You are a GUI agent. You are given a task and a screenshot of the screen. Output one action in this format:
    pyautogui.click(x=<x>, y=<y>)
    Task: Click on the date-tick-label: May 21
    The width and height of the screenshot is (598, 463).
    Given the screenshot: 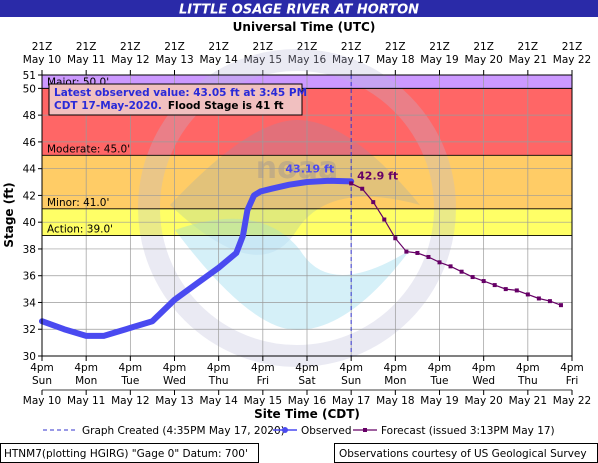 What is the action you would take?
    pyautogui.click(x=528, y=401)
    